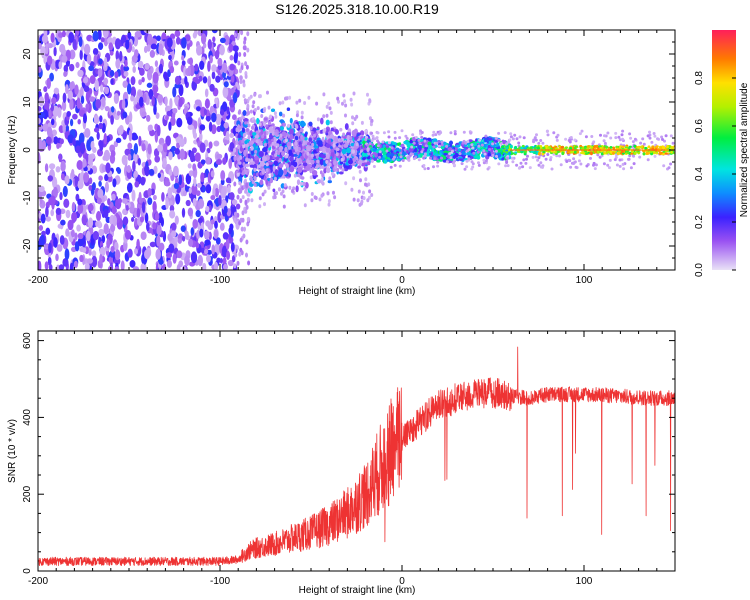 This screenshot has width=750, height=600. What do you see at coordinates (27, 54) in the screenshot?
I see `spectrogram-ytick-label: 20` at bounding box center [27, 54].